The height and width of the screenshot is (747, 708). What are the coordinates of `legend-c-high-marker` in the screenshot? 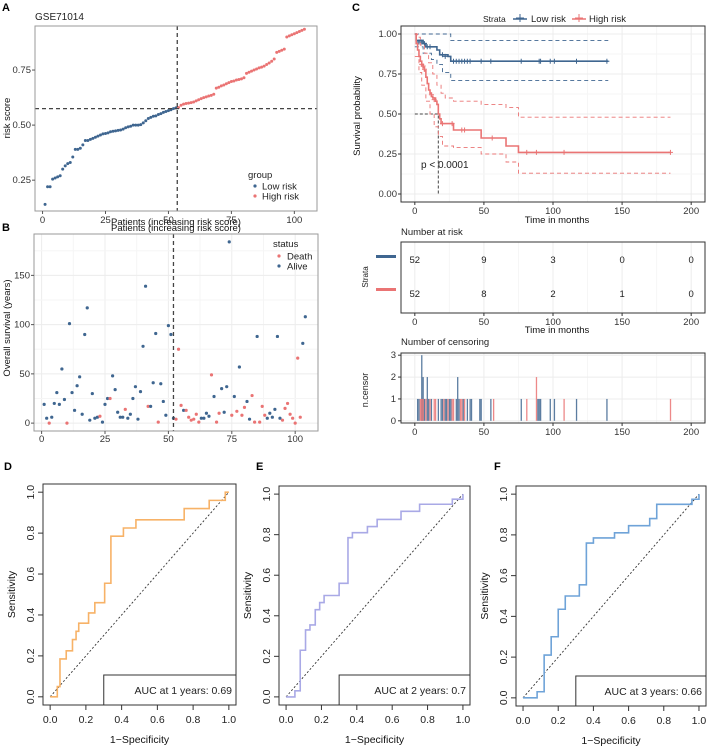 It's located at (579, 18).